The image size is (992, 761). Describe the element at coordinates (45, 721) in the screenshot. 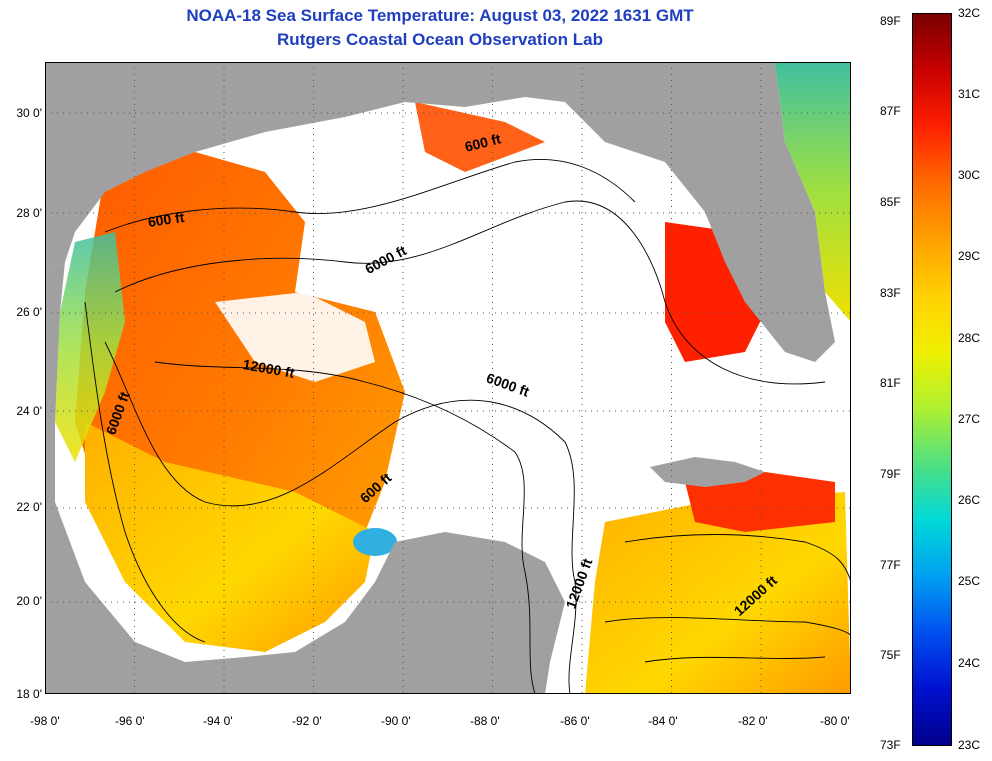

I see `lon-tick-98: -98 0'` at that location.